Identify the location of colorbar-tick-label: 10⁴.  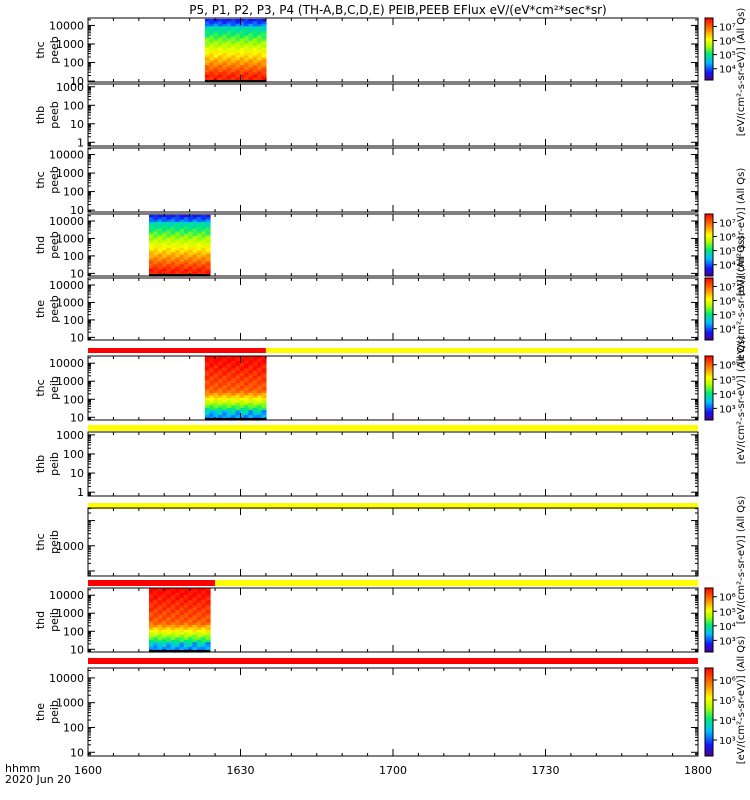
(727, 70).